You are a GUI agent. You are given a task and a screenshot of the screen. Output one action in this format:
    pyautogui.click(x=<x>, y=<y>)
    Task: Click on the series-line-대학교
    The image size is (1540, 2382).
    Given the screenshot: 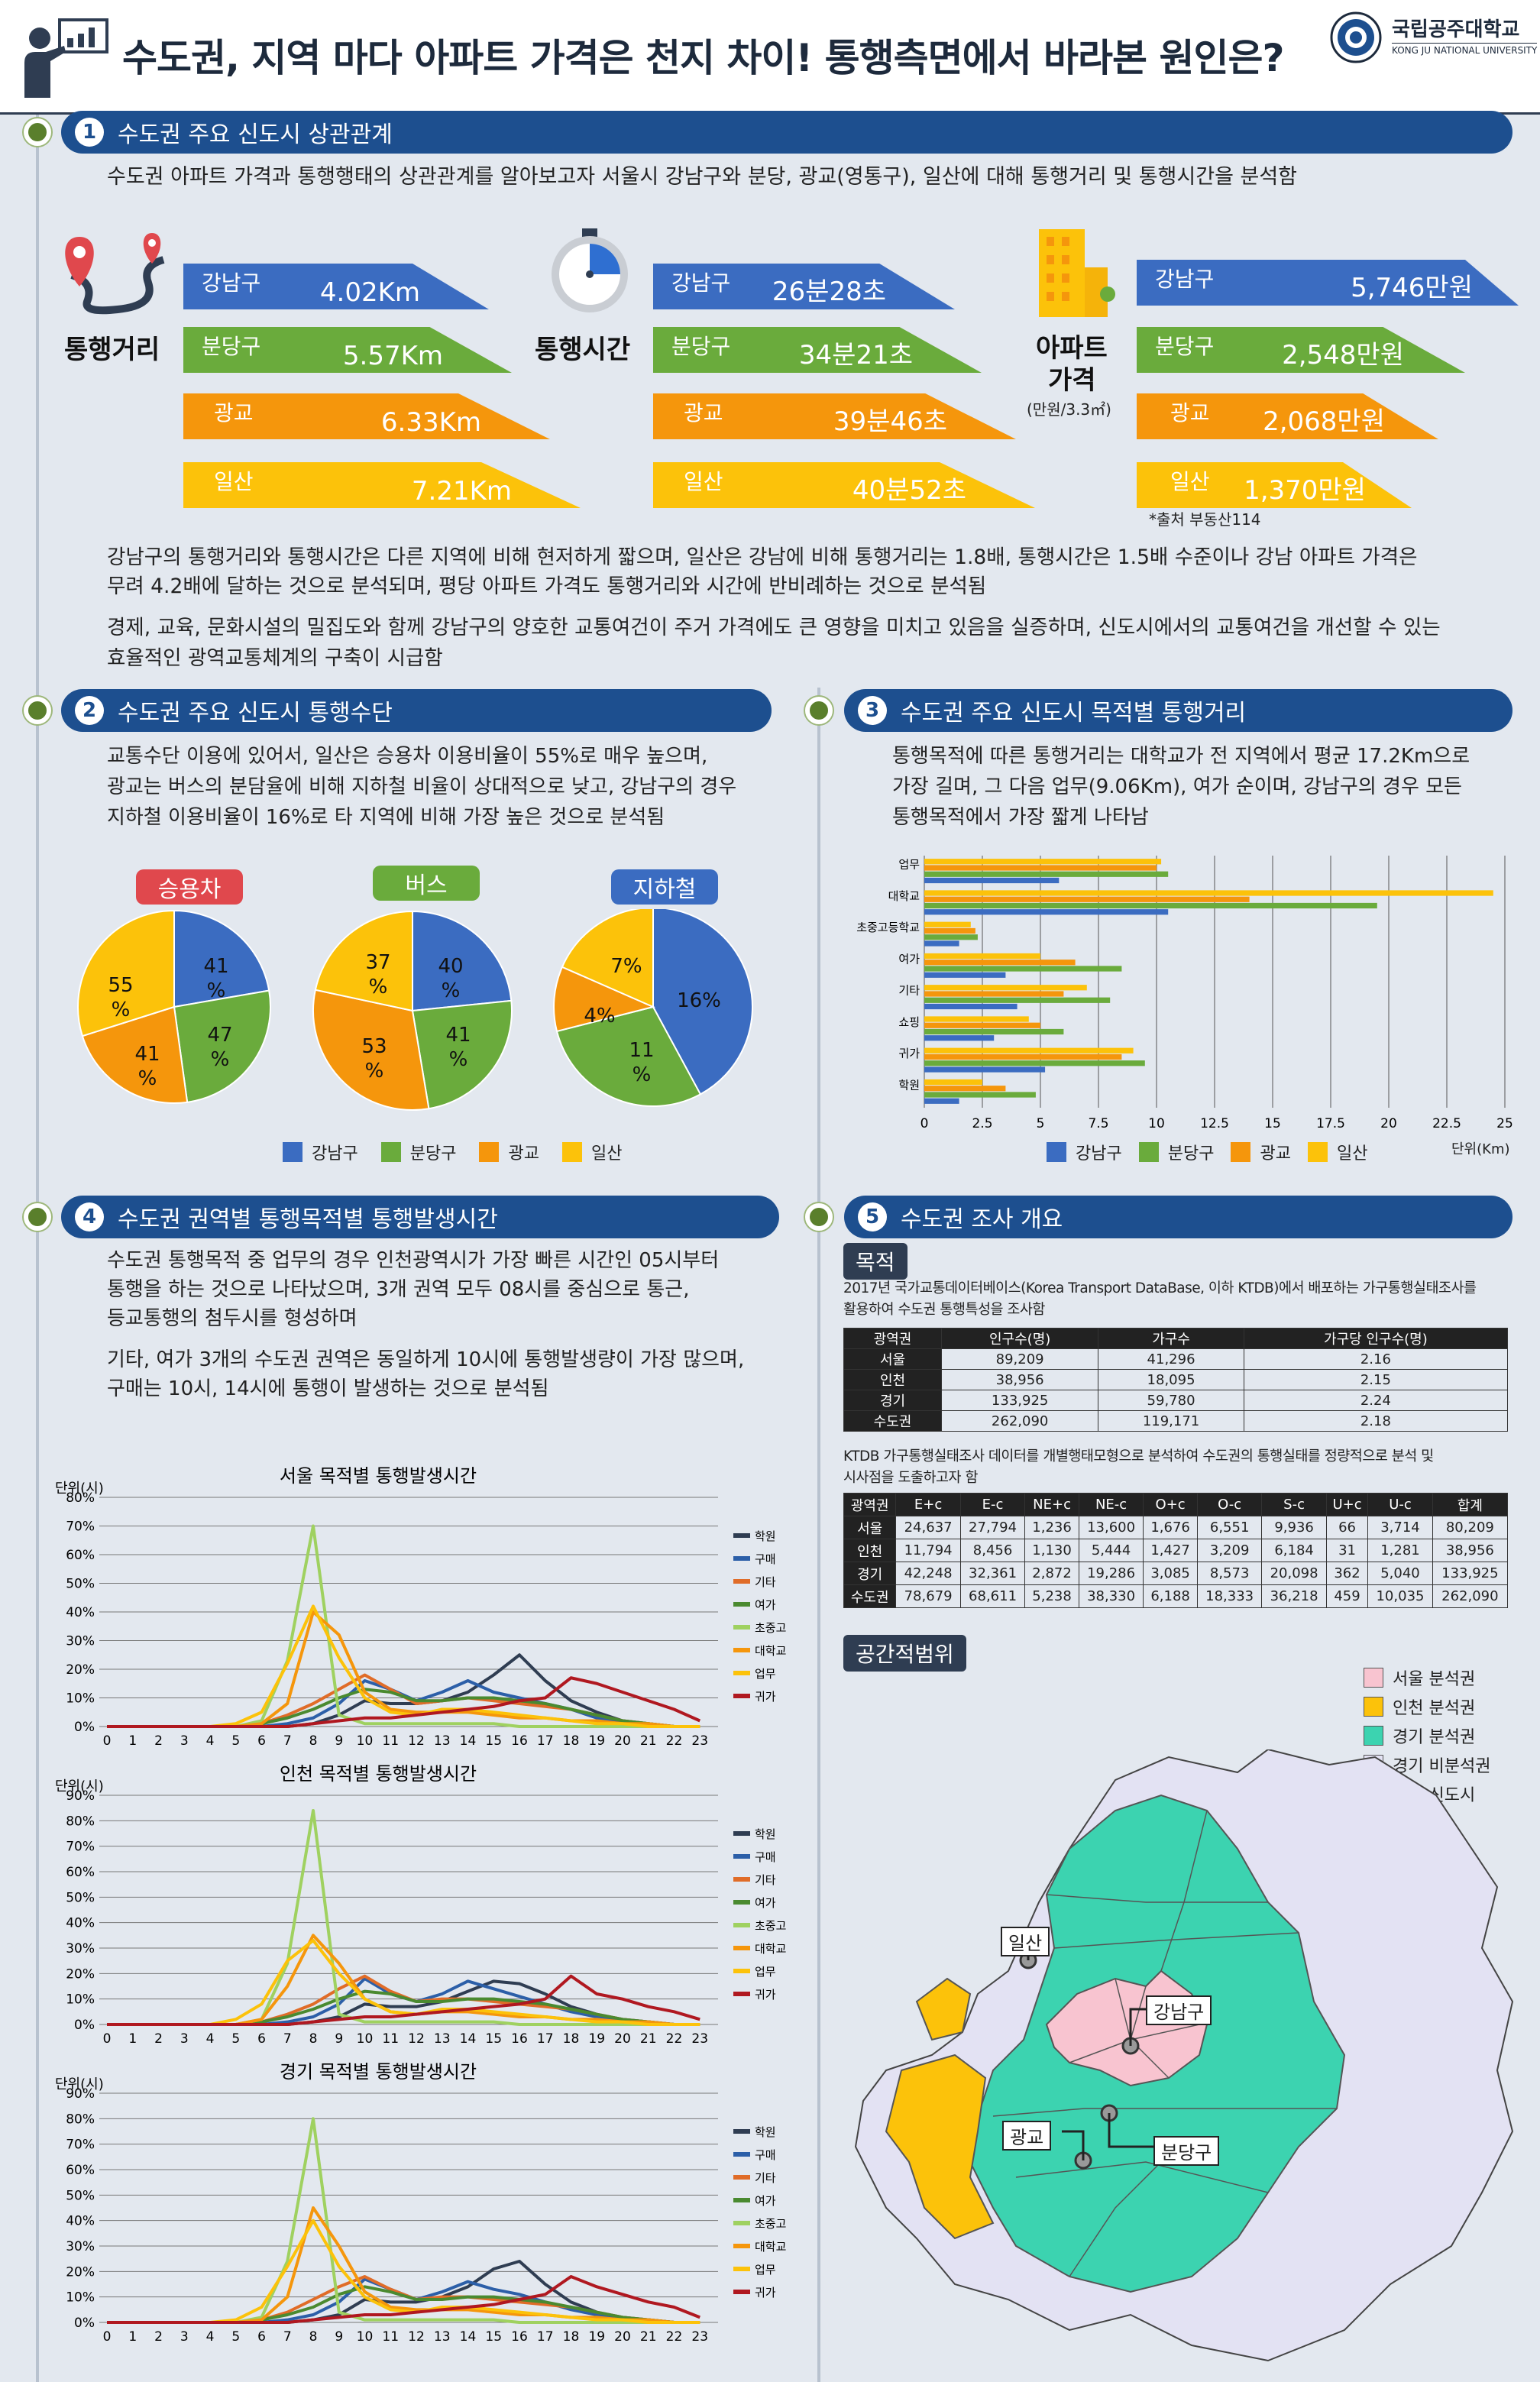 What is the action you would take?
    pyautogui.click(x=403, y=2265)
    